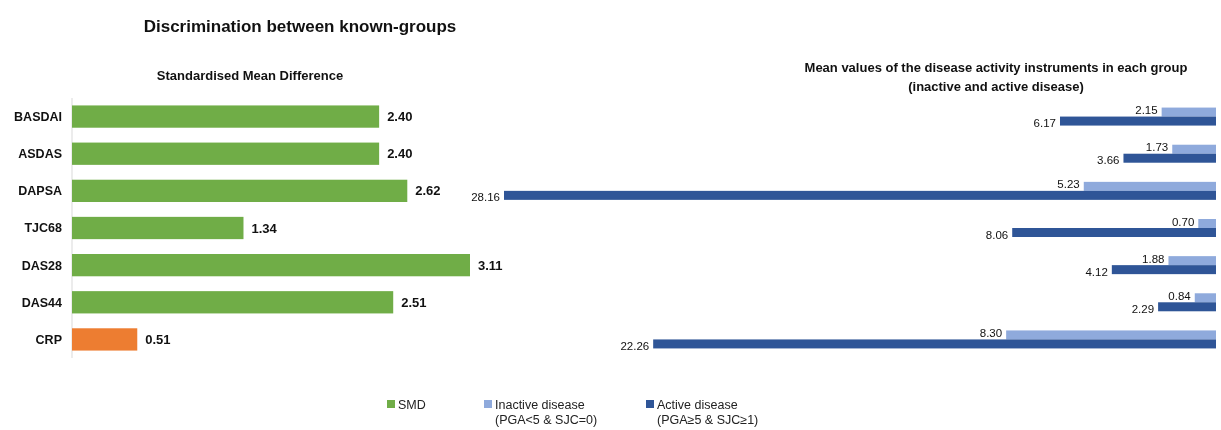 This screenshot has width=1221, height=430. What do you see at coordinates (412, 405) in the screenshot?
I see `legend-label: SMD` at bounding box center [412, 405].